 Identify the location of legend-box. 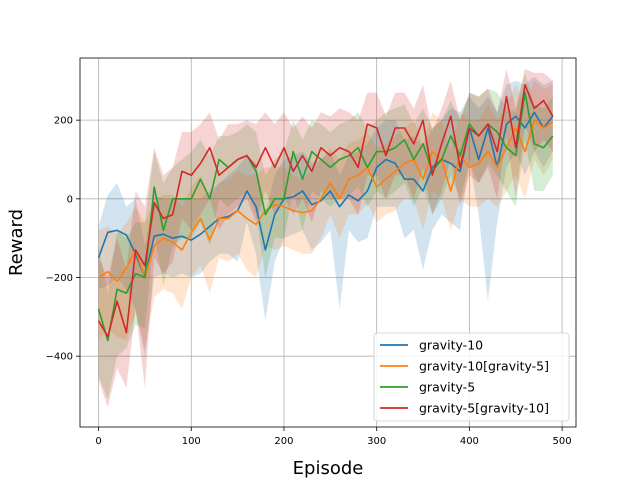
(471, 377).